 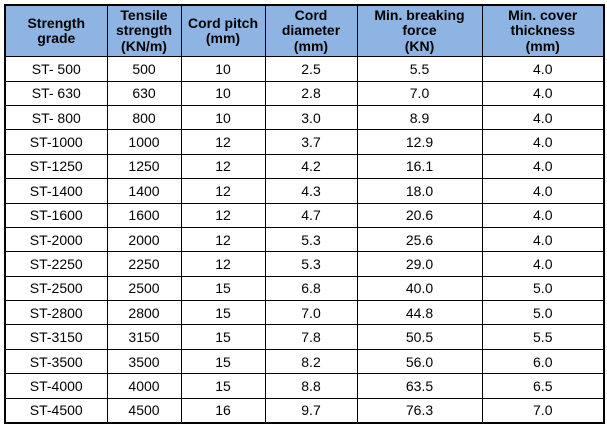 What do you see at coordinates (56, 191) in the screenshot?
I see `table-cell: ST-1400` at bounding box center [56, 191].